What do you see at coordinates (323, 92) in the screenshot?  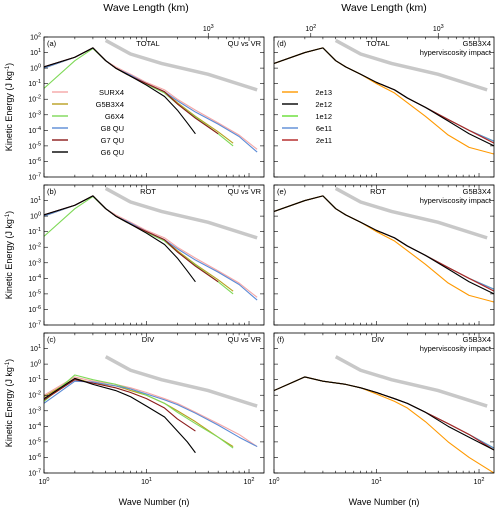 I see `legend-label: 2e13` at bounding box center [323, 92].